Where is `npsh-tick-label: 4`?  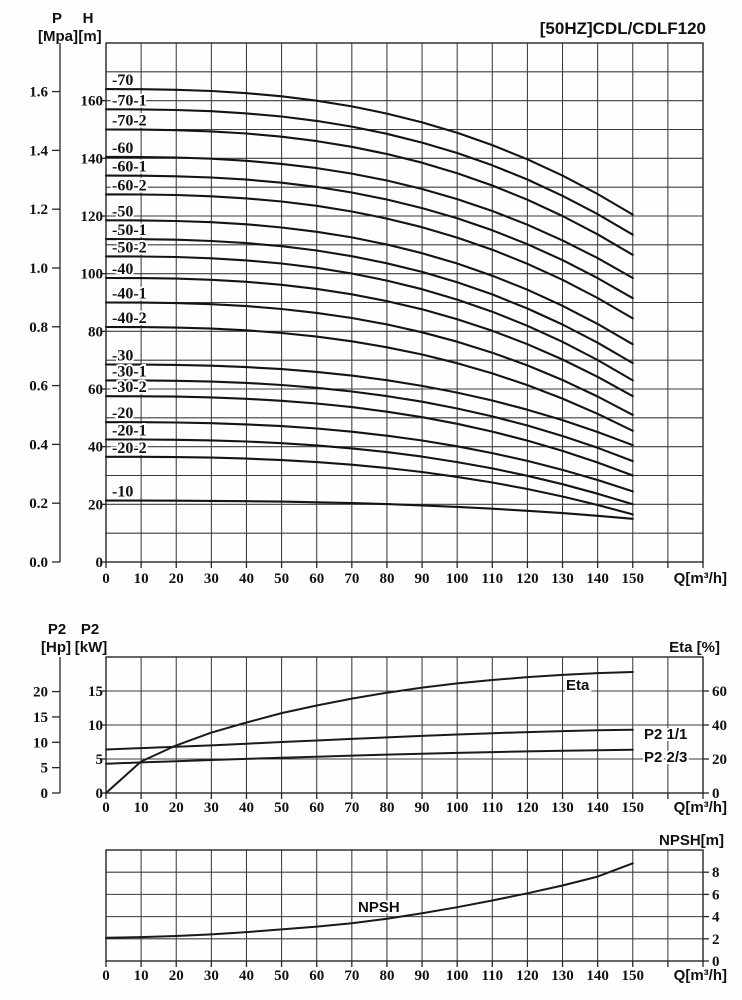 npsh-tick-label: 4 is located at coordinates (716, 918).